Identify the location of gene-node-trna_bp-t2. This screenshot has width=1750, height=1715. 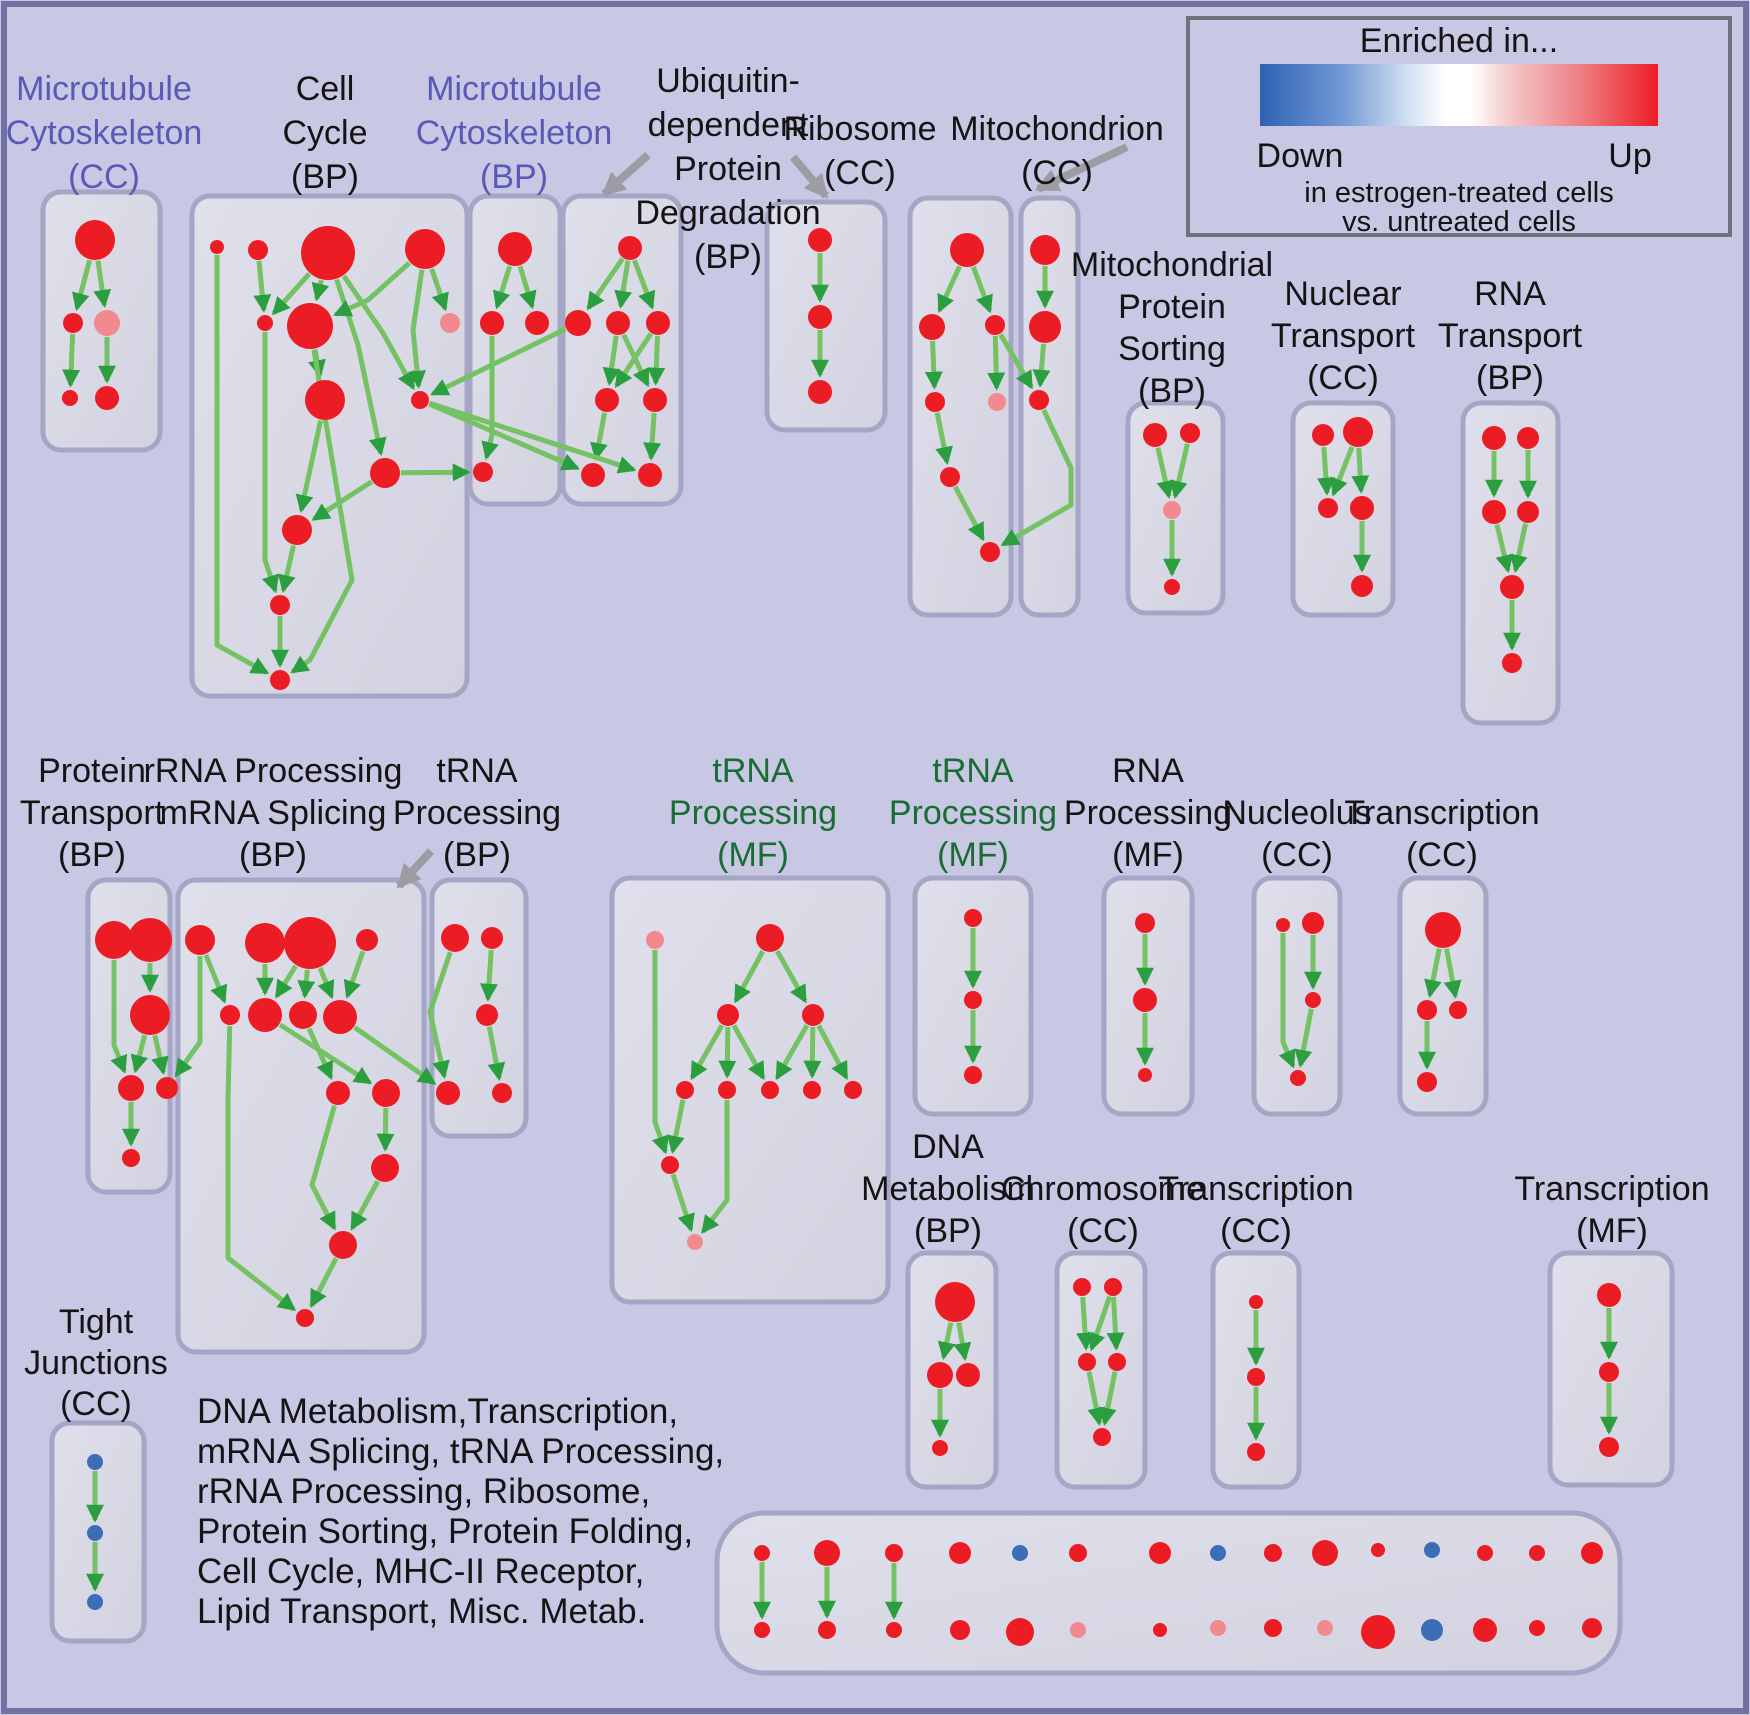
(492, 938).